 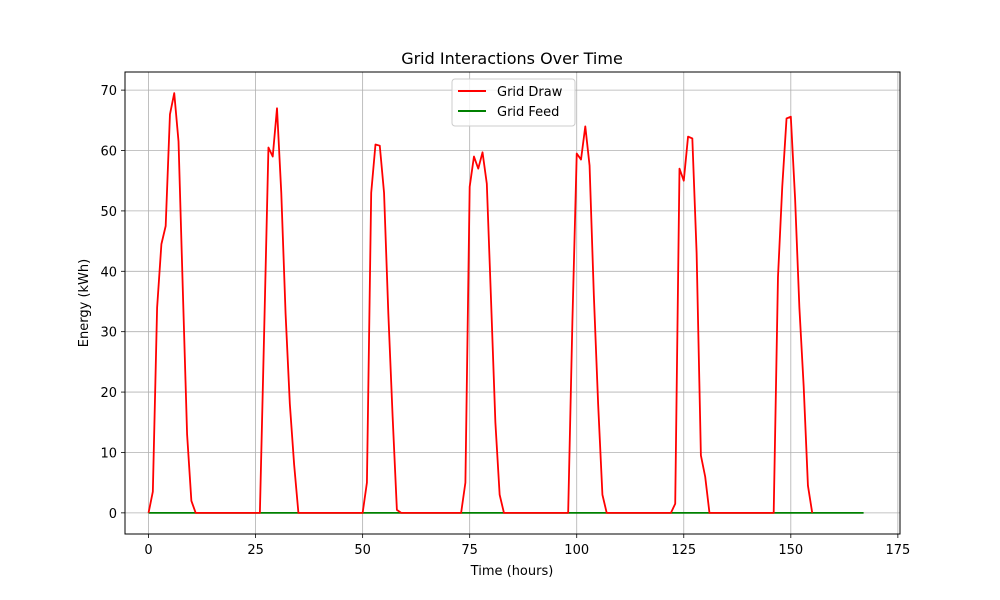 I want to click on x-tick-label: 175, so click(x=897, y=550).